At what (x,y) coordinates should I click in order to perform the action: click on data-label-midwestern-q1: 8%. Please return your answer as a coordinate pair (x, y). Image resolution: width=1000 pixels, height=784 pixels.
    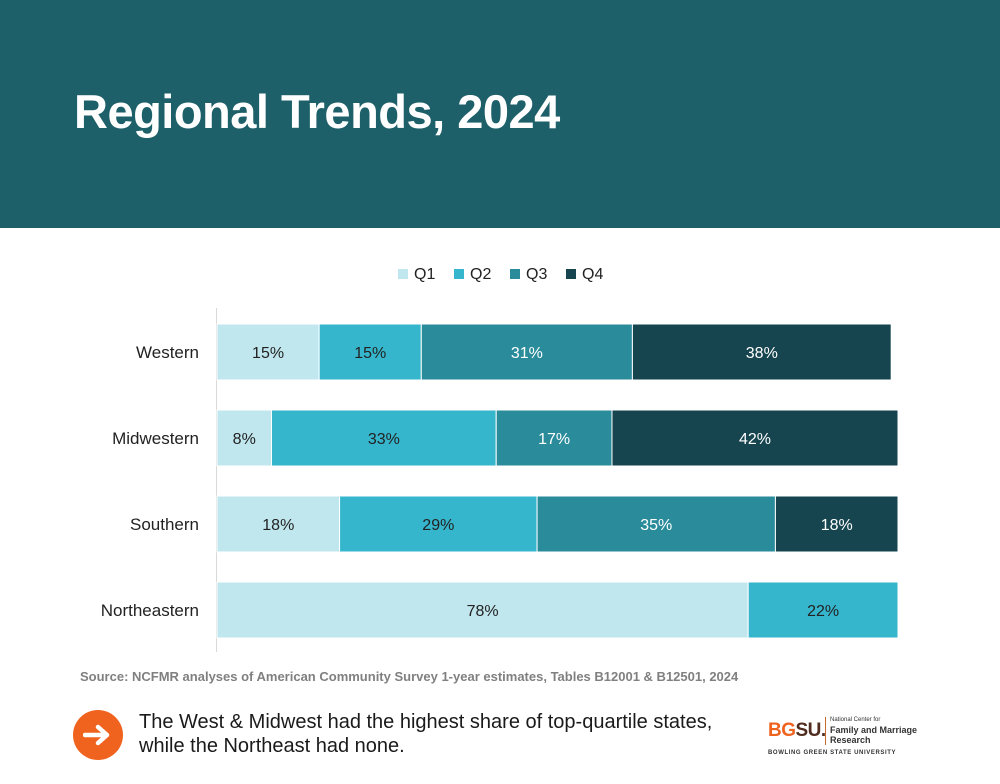
    Looking at the image, I should click on (244, 439).